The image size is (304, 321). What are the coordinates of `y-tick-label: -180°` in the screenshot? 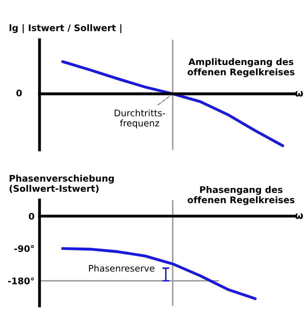 It's located at (21, 280).